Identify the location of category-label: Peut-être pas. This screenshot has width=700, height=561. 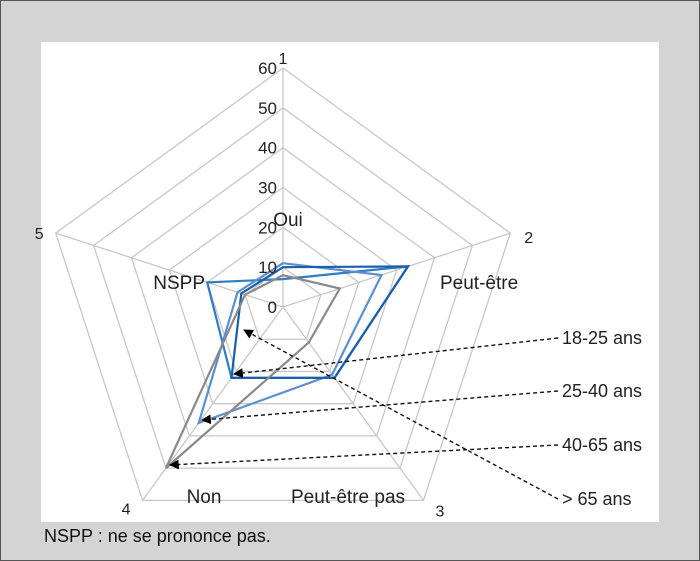
(348, 497).